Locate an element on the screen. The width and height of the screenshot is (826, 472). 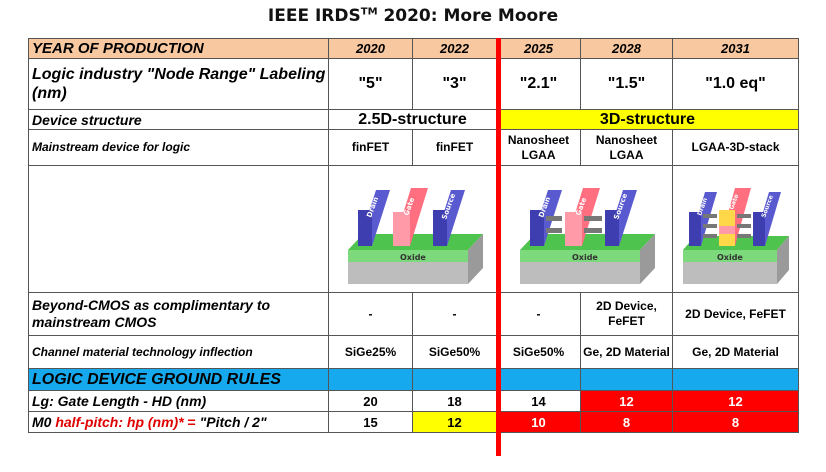
value-cell: 14 is located at coordinates (538, 401).